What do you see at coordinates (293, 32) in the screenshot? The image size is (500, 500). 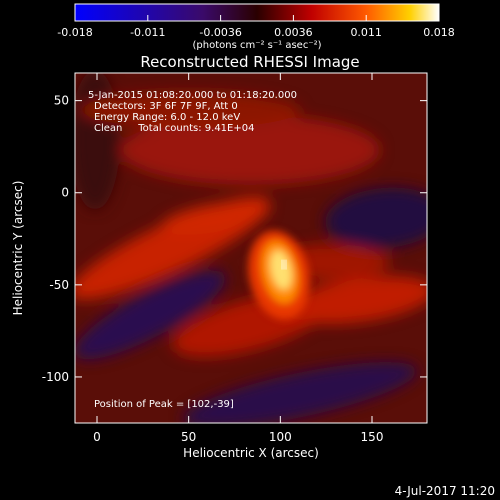 I see `colorbar-tick-label: 0.0036` at bounding box center [293, 32].